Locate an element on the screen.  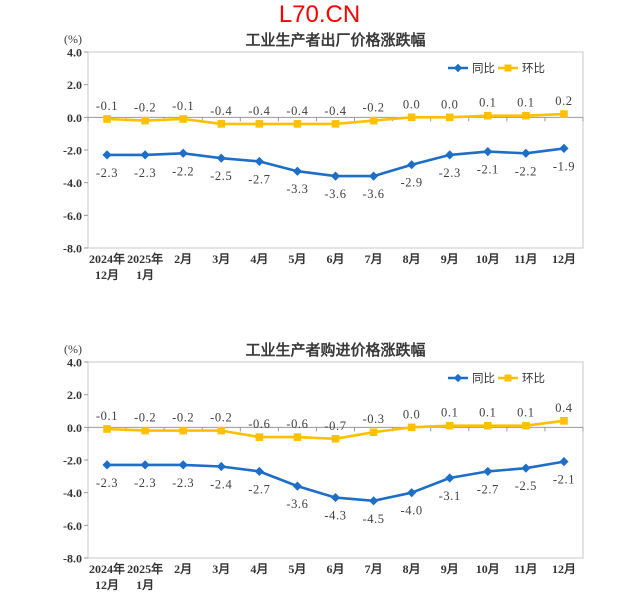
legend-item-mom: 环比 is located at coordinates (521, 68).